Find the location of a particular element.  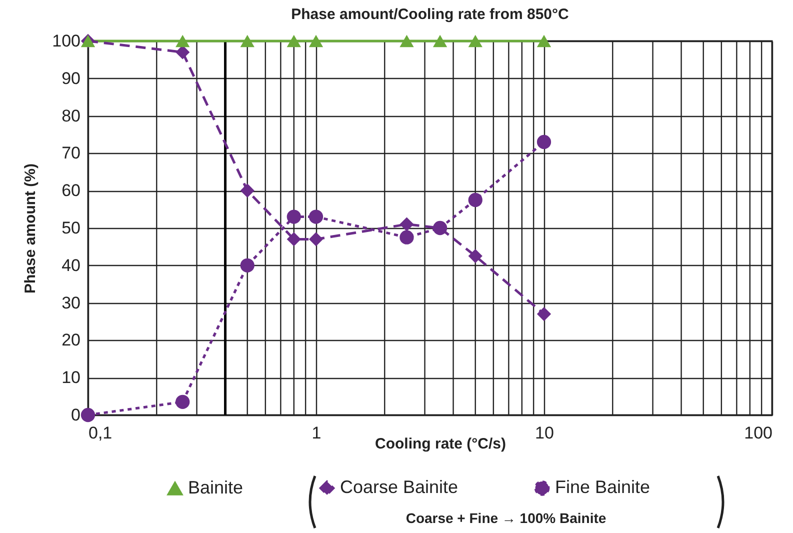

y-tick-label: 30 is located at coordinates (71, 302).